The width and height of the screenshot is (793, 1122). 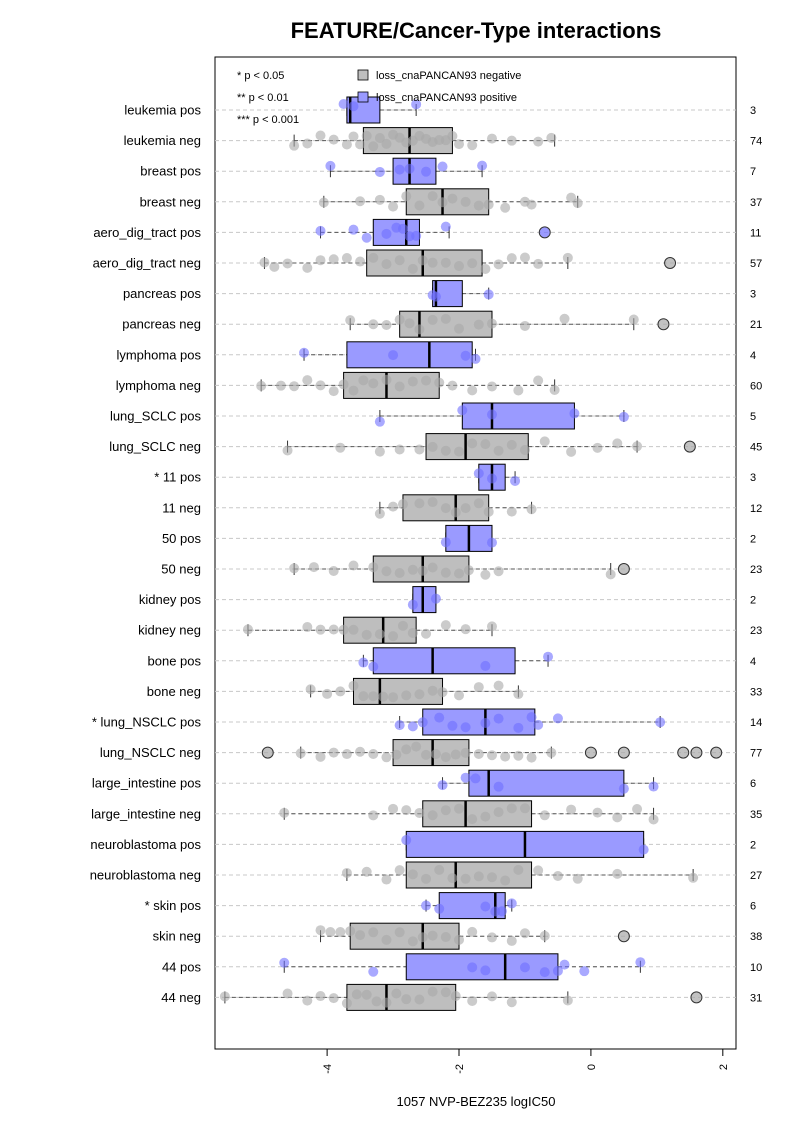 What do you see at coordinates (753, 172) in the screenshot?
I see `count-label: 7` at bounding box center [753, 172].